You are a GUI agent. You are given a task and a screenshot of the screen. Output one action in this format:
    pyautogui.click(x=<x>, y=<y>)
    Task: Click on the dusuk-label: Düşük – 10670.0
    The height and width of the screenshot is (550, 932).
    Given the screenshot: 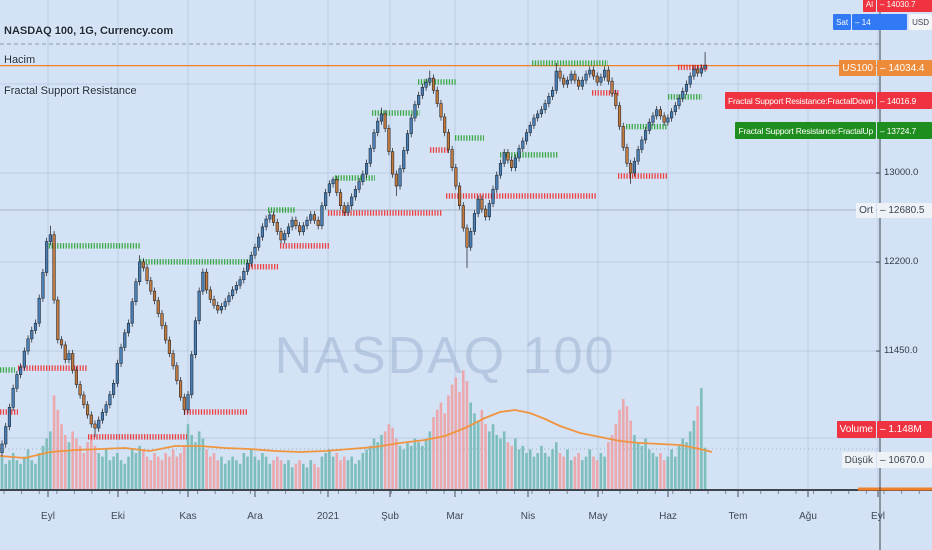 What is the action you would take?
    pyautogui.click(x=886, y=460)
    